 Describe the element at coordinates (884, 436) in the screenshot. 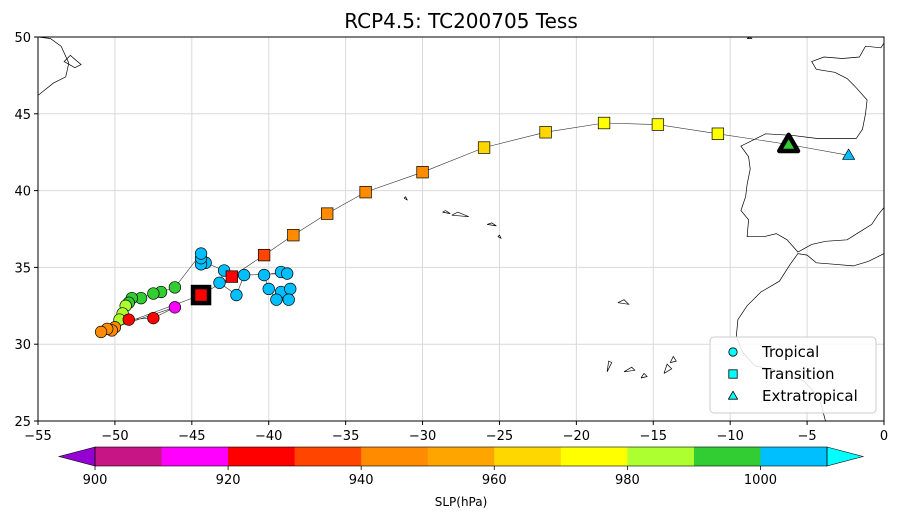

I see `x-tick-label: 0` at that location.